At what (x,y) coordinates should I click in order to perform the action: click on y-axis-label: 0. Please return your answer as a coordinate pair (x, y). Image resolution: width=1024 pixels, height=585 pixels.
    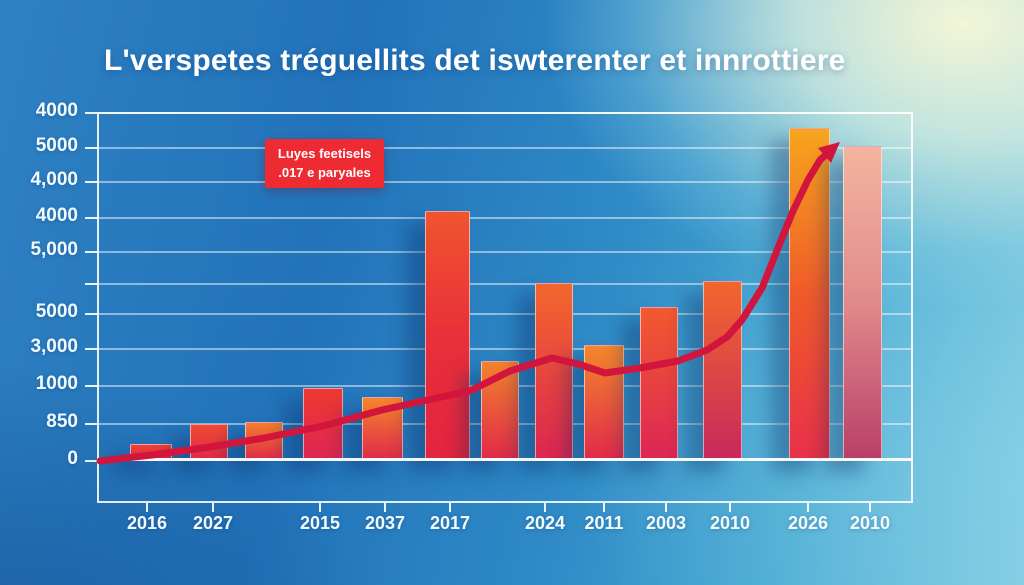
    Looking at the image, I should click on (72, 458).